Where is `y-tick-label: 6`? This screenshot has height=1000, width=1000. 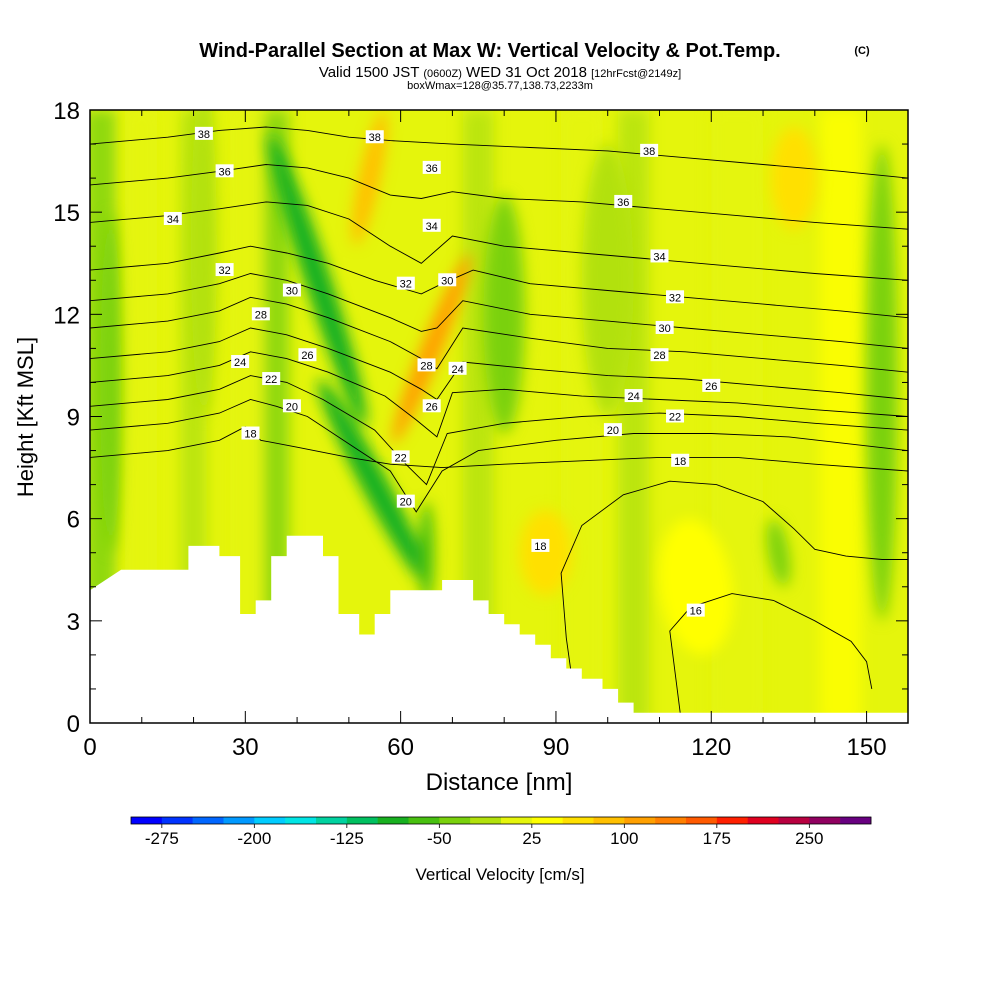
y-tick-label: 6 is located at coordinates (73, 520).